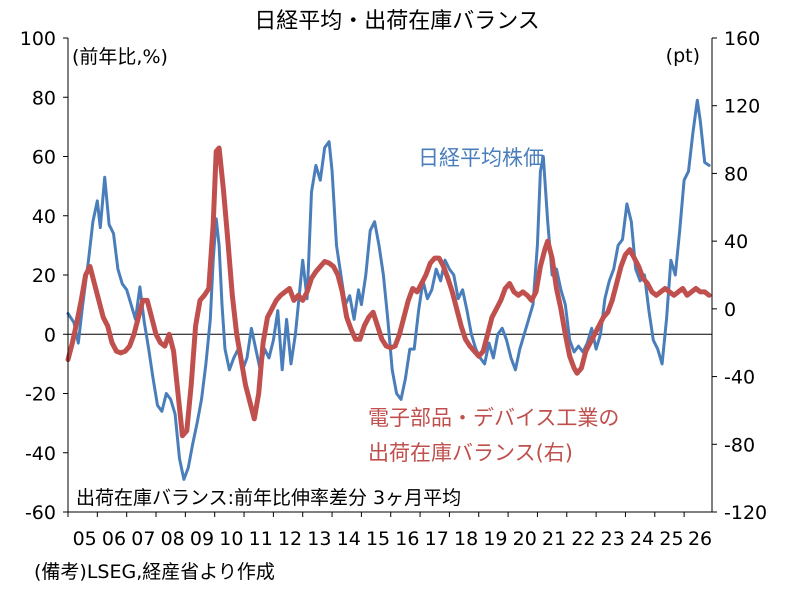 The height and width of the screenshot is (599, 794). Describe the element at coordinates (290, 539) in the screenshot. I see `x-tick-label: 12` at that location.